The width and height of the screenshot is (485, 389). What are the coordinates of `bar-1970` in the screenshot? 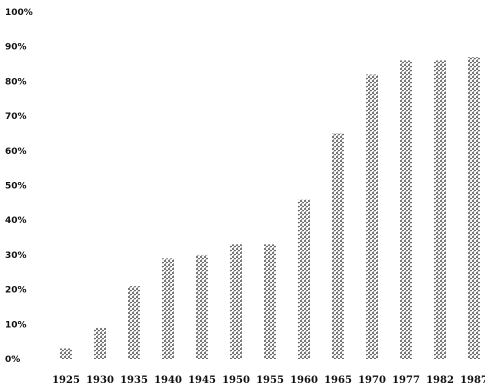 It's located at (372, 217).